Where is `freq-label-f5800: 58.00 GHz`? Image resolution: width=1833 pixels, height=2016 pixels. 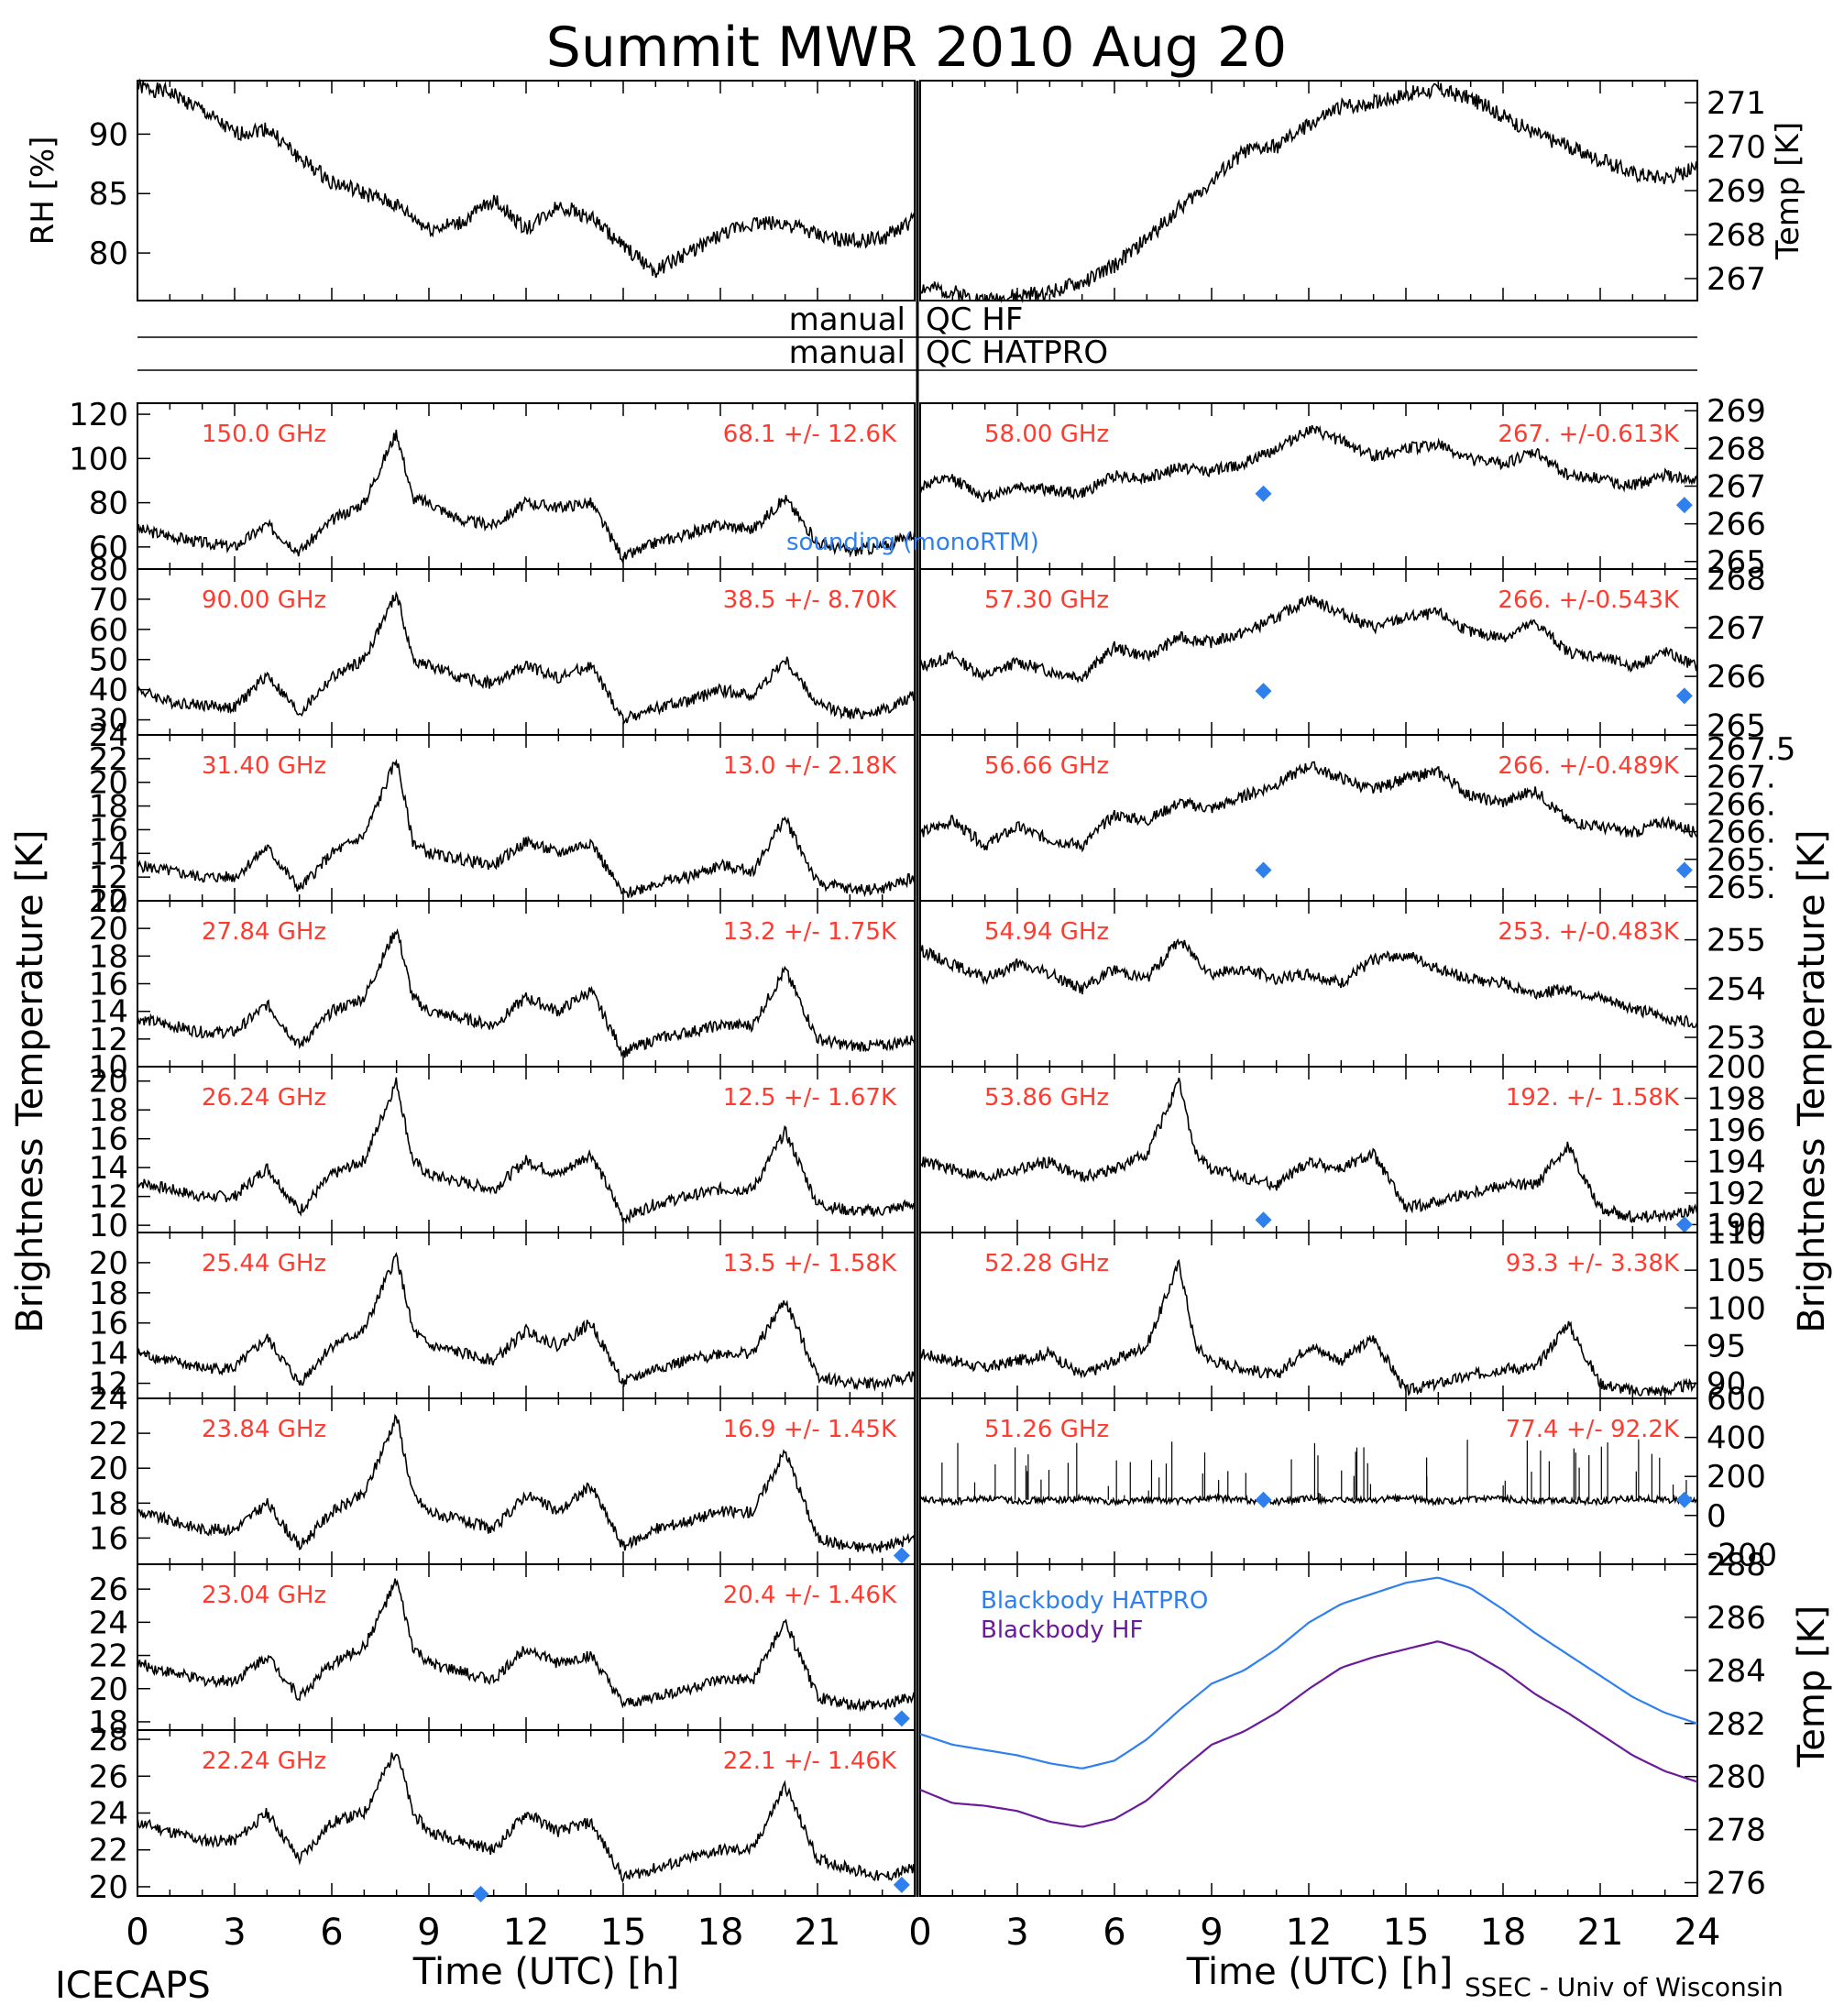 freq-label-f5800: 58.00 GHz is located at coordinates (1046, 434).